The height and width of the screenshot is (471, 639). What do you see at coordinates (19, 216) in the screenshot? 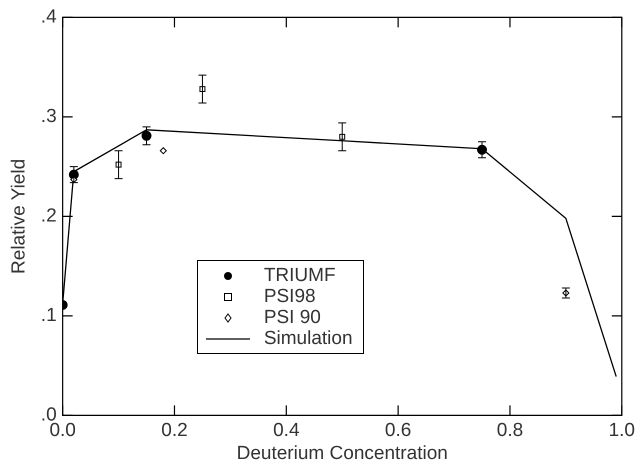
I see `y-axis-title: Relative Yield` at bounding box center [19, 216].